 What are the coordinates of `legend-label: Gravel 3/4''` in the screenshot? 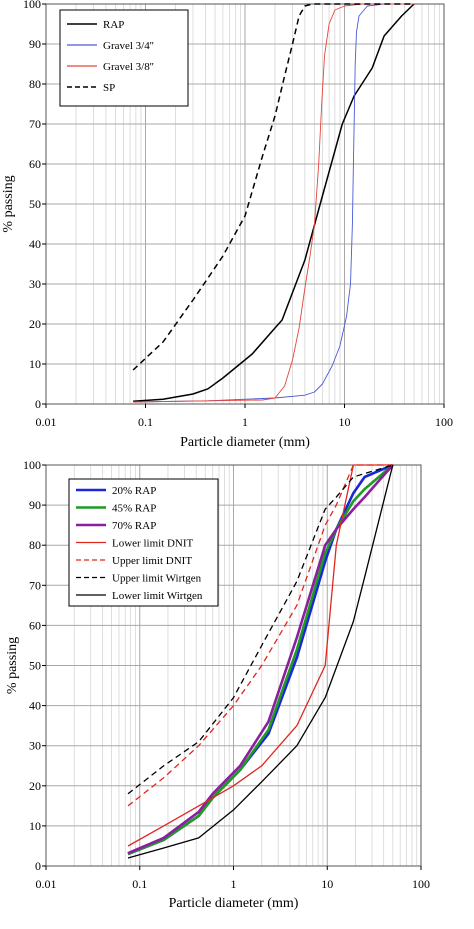 It's located at (128, 46).